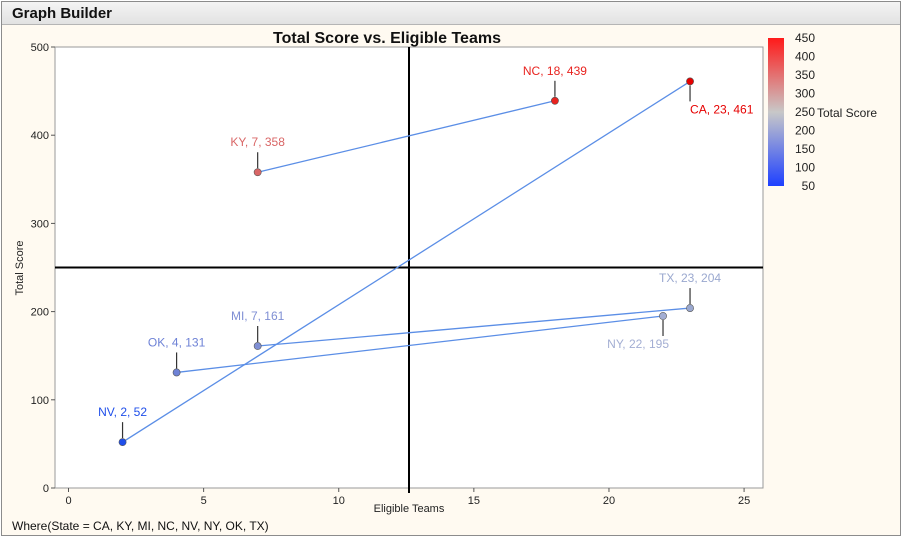 This screenshot has height=539, width=904. Describe the element at coordinates (257, 172) in the screenshot. I see `data-point-ky` at that location.